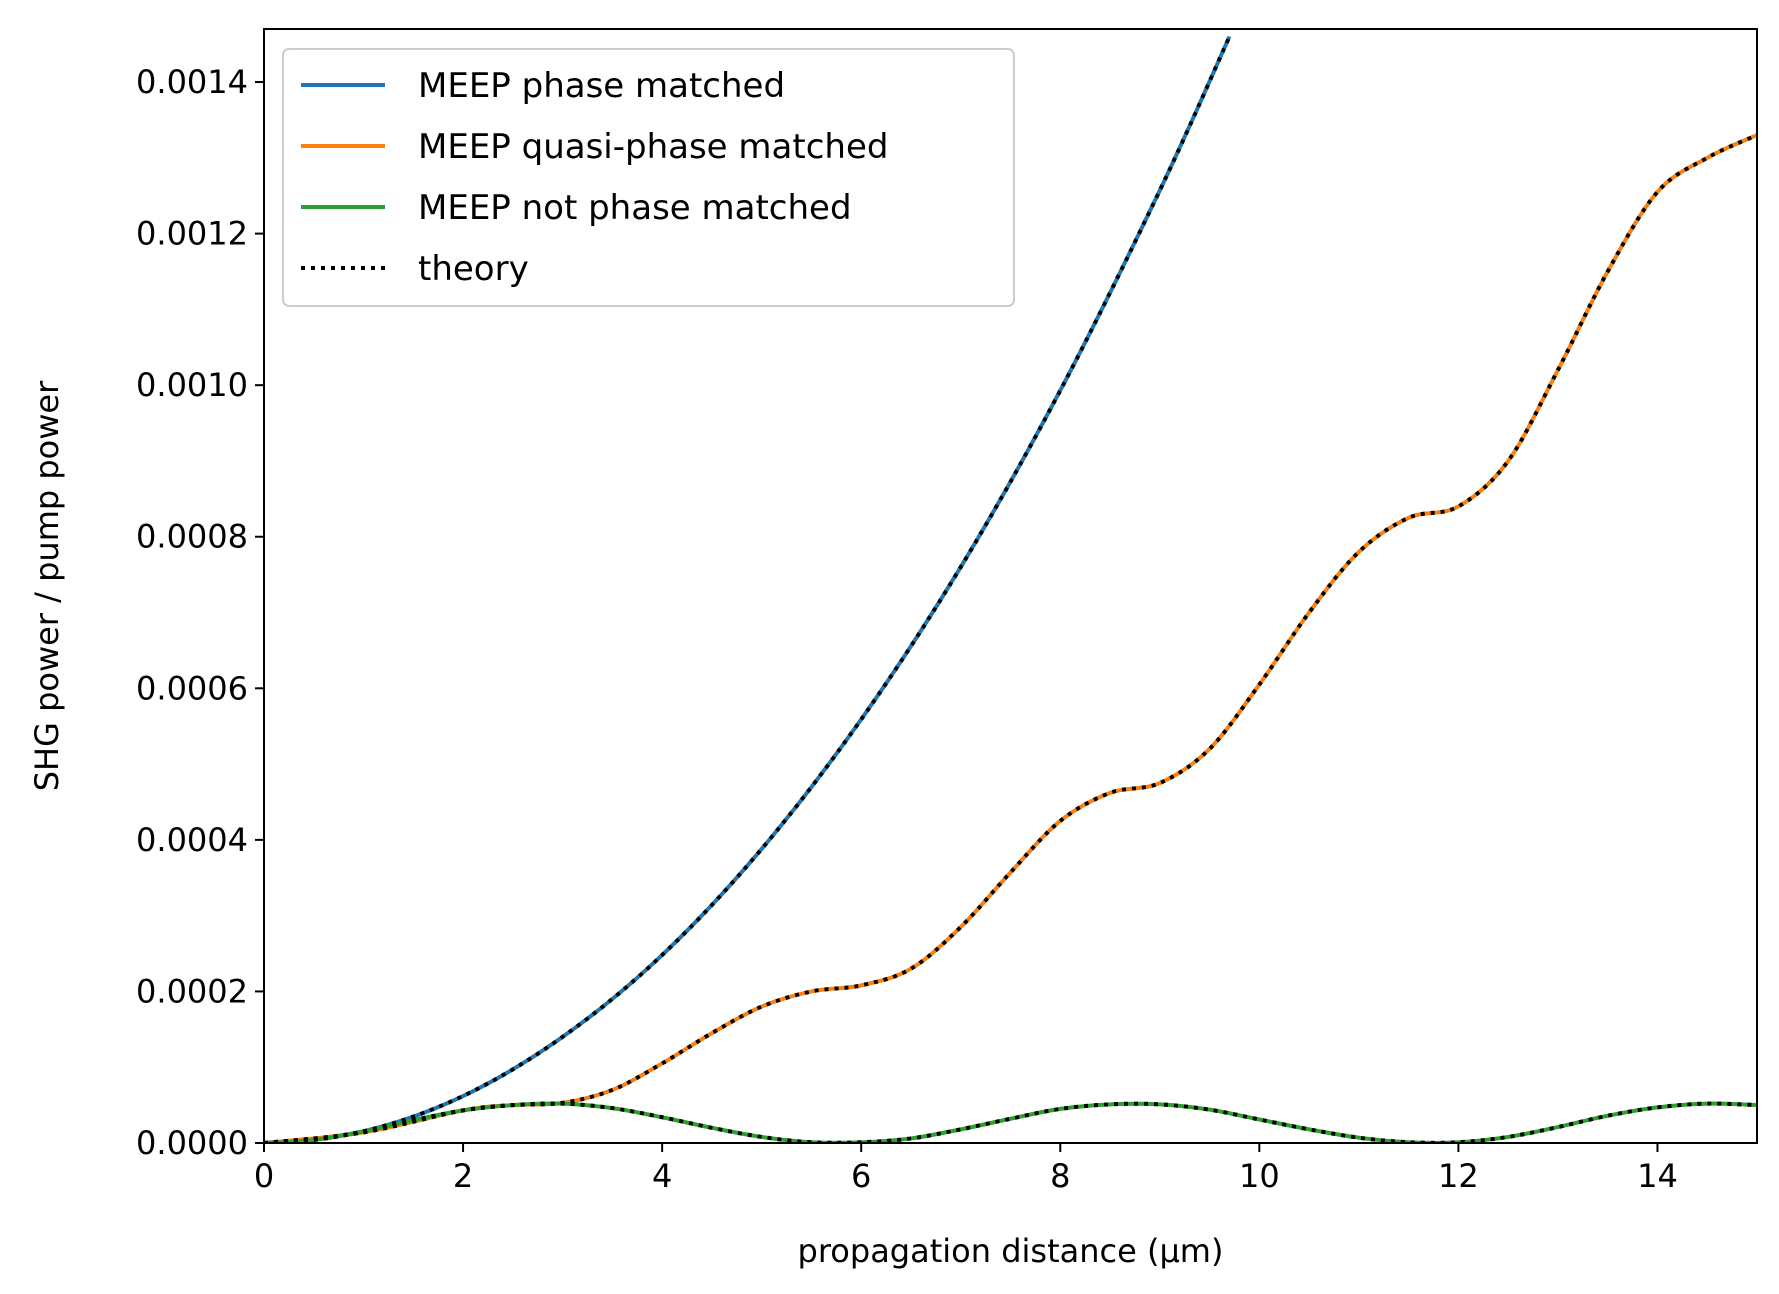 The image size is (1779, 1294). Describe the element at coordinates (861, 1176) in the screenshot. I see `x-tick-label: 6` at that location.